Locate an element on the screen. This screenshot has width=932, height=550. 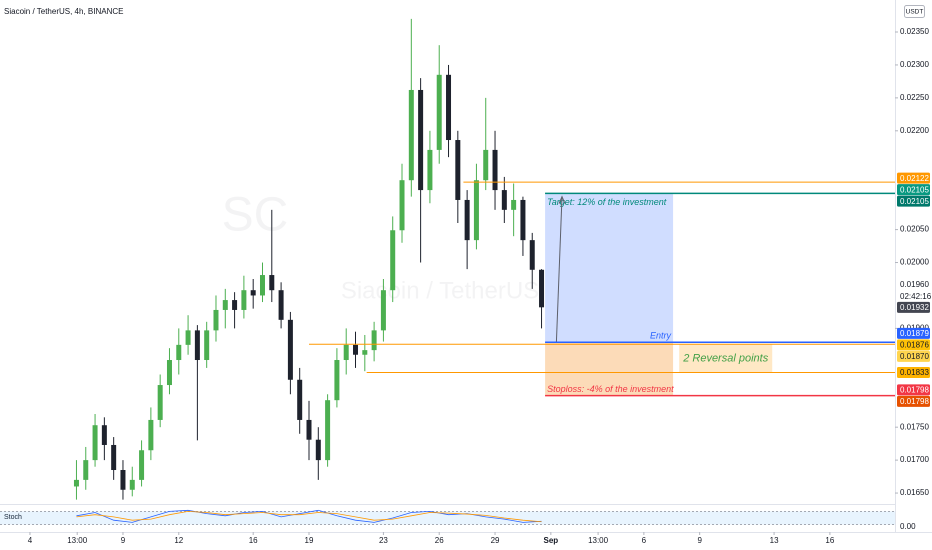
target-zone is located at coordinates (609, 268).